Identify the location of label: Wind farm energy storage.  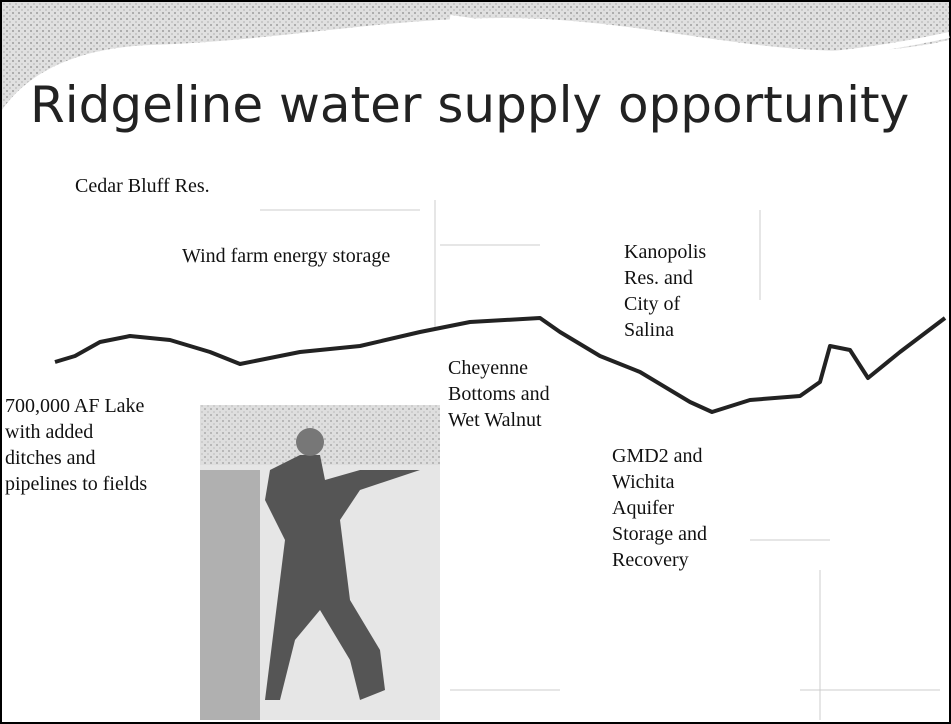
(286, 256).